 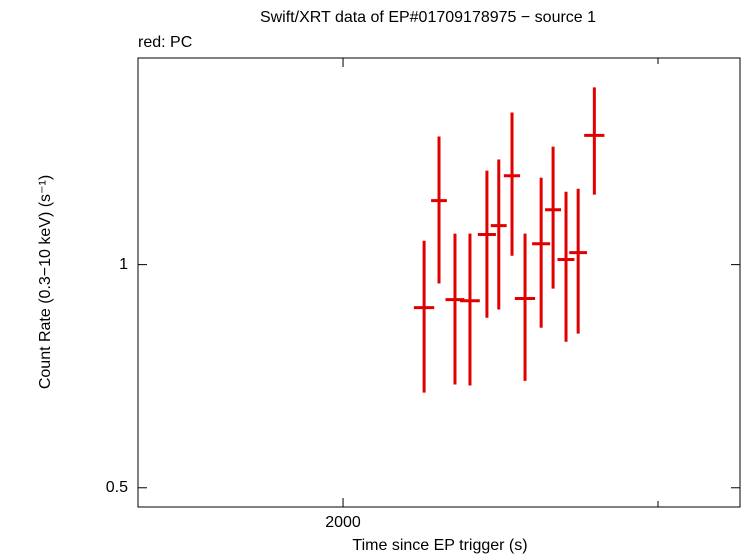 I want to click on x-axis-label: Time since EP trigger (s), so click(x=439, y=545).